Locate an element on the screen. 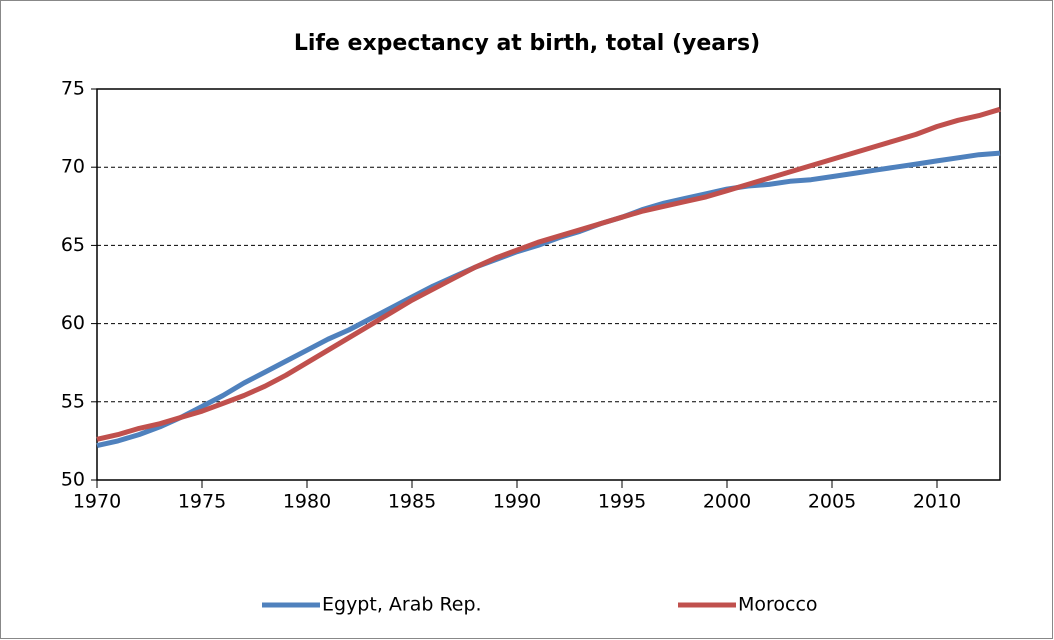 The width and height of the screenshot is (1054, 640). y-tick-label: 65 is located at coordinates (73, 245).